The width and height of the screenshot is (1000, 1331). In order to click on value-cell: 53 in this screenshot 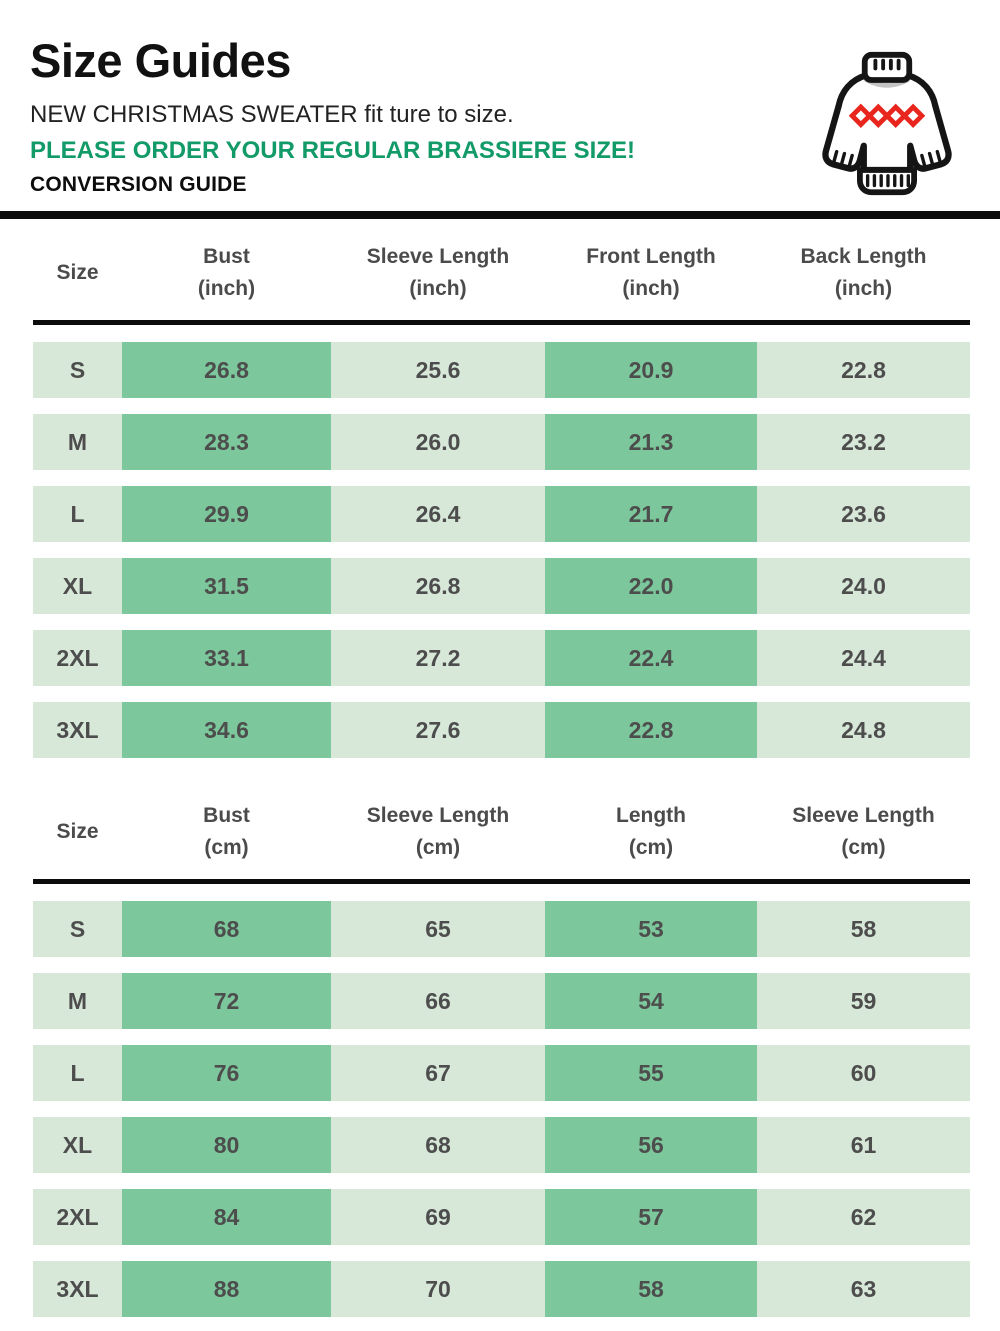, I will do `click(651, 929)`.